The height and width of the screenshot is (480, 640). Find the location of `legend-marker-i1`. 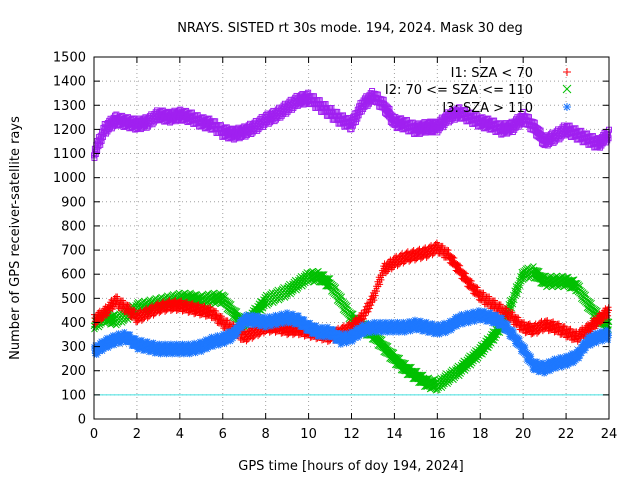

legend-marker-i1 is located at coordinates (567, 72).